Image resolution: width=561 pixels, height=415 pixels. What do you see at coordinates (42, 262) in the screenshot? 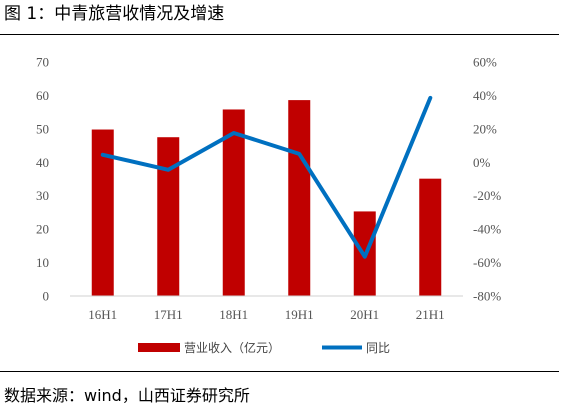
I see `left-tick-label: 10` at bounding box center [42, 262].